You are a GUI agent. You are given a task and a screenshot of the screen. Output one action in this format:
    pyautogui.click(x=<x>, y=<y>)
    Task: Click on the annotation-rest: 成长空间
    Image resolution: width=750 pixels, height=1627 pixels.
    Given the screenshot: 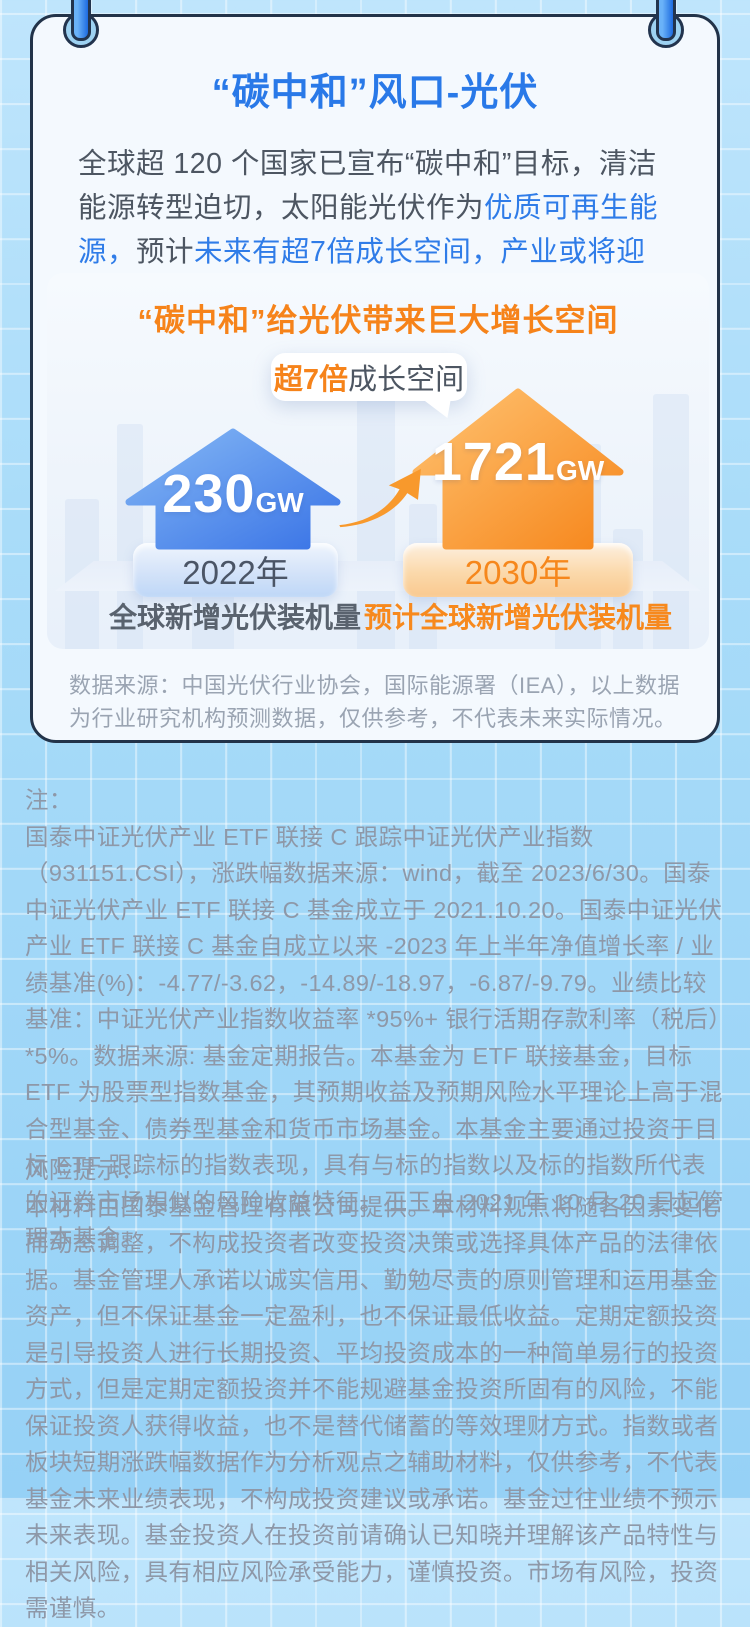 What is the action you would take?
    pyautogui.click(x=406, y=380)
    